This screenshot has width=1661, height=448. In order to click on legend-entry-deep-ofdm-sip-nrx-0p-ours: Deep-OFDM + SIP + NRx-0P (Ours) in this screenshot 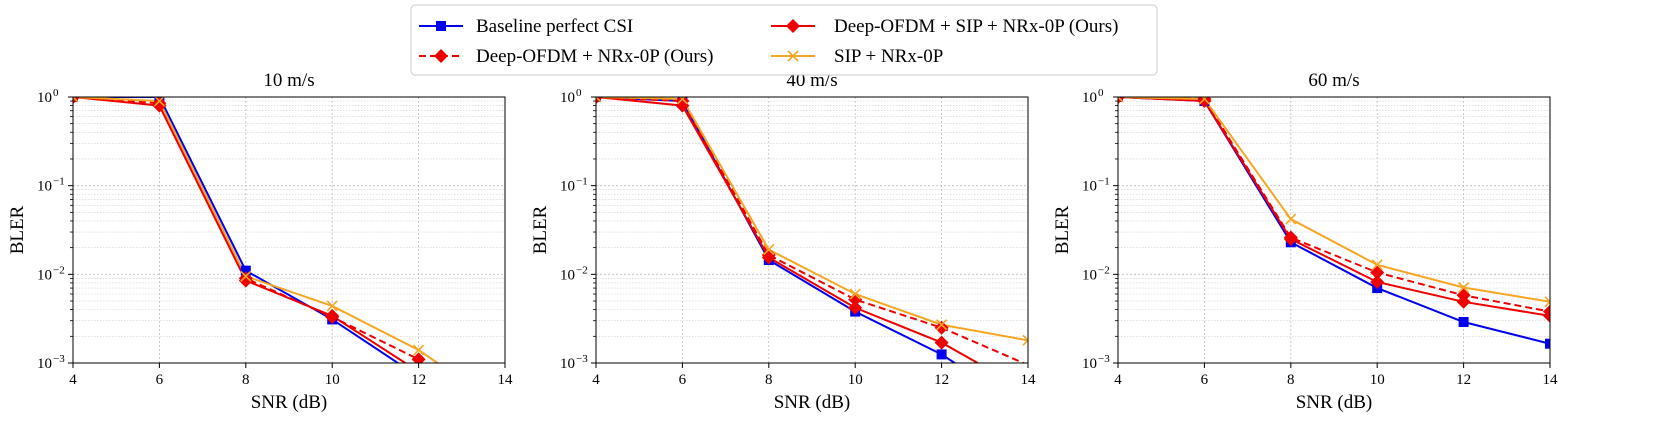, I will do `click(944, 26)`.